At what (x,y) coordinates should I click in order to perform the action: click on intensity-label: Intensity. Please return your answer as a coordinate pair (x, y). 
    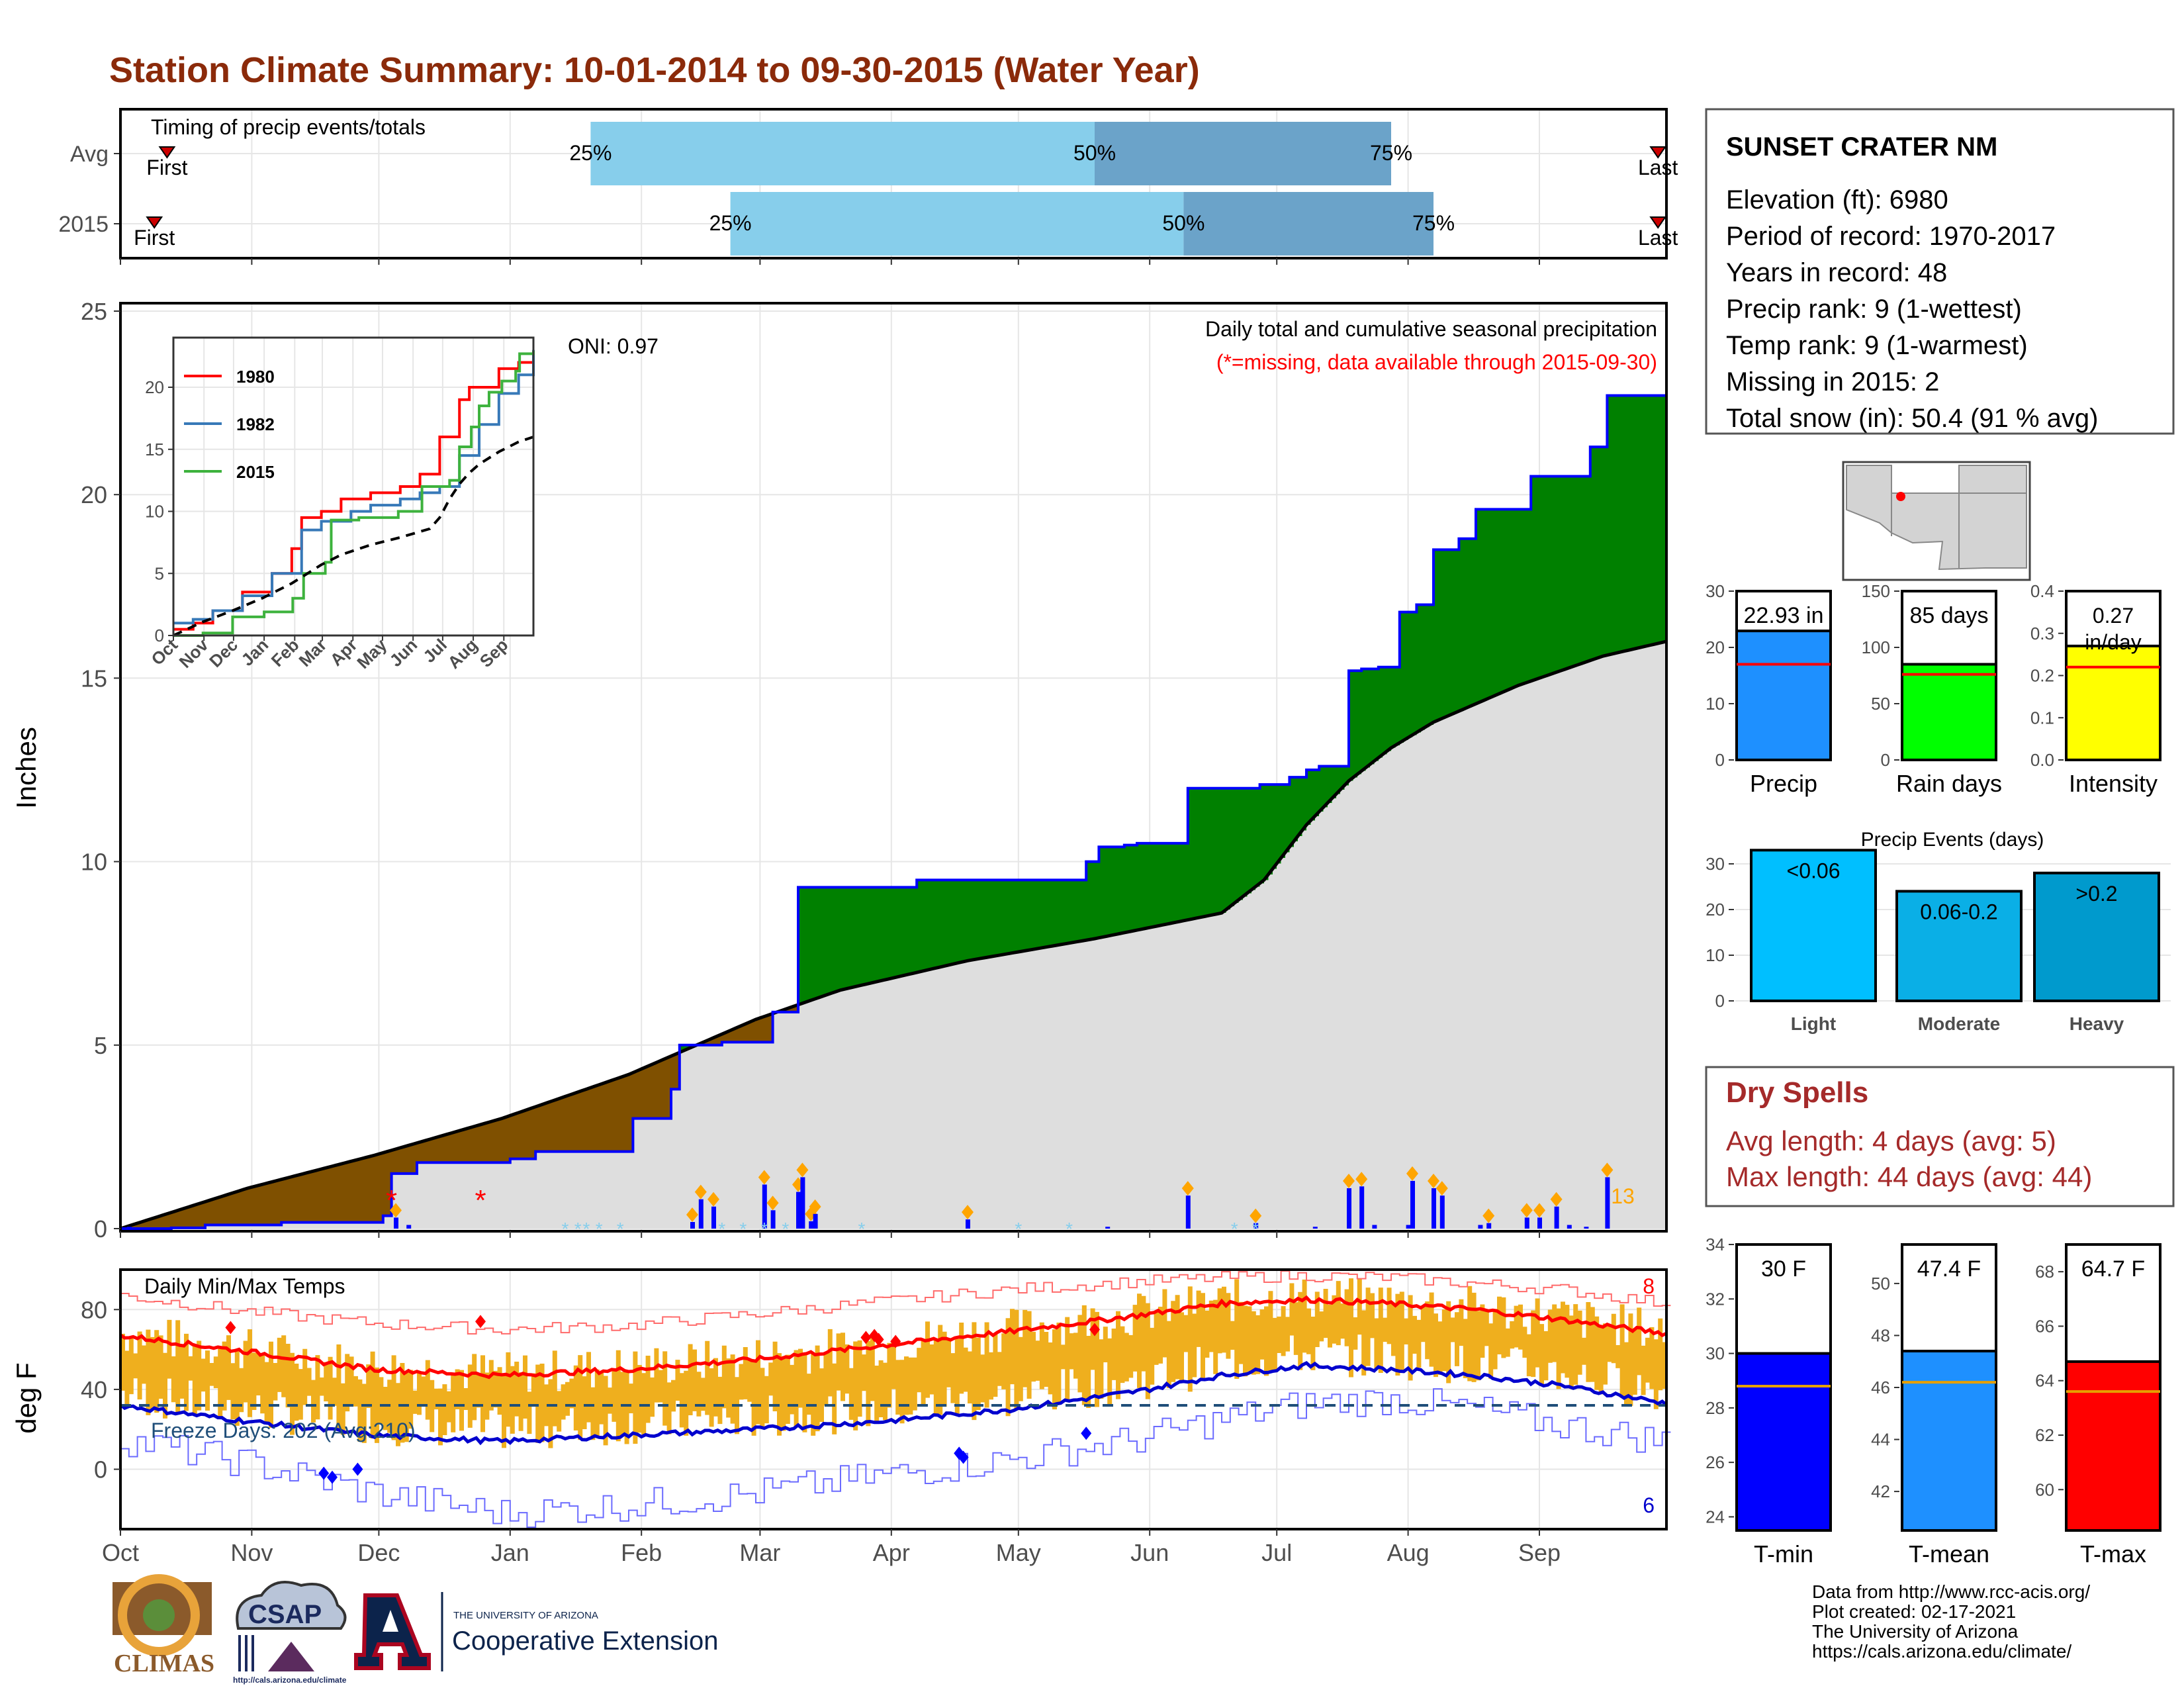
    Looking at the image, I should click on (2113, 783).